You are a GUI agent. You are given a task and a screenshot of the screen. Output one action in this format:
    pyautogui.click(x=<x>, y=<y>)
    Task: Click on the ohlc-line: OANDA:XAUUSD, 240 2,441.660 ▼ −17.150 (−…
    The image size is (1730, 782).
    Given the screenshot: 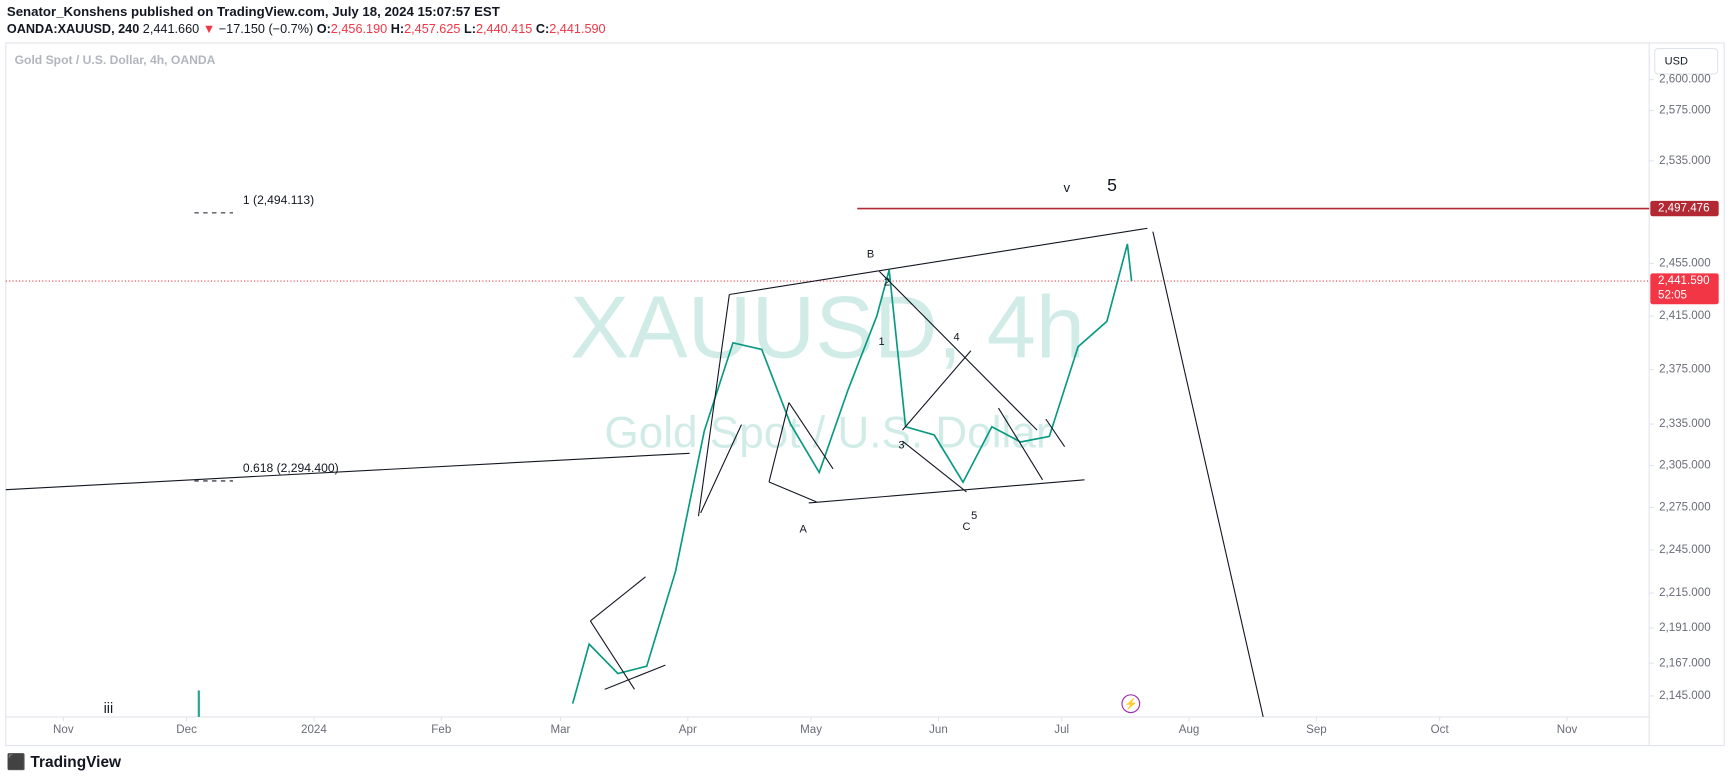 What is the action you would take?
    pyautogui.click(x=306, y=29)
    